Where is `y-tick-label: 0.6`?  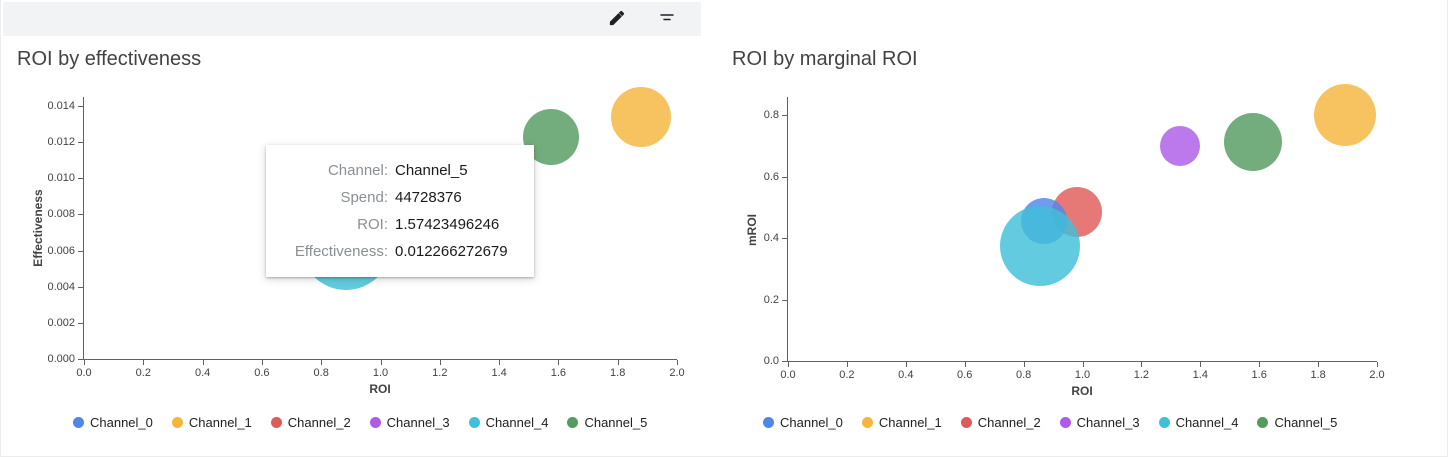
y-tick-label: 0.6 is located at coordinates (771, 176).